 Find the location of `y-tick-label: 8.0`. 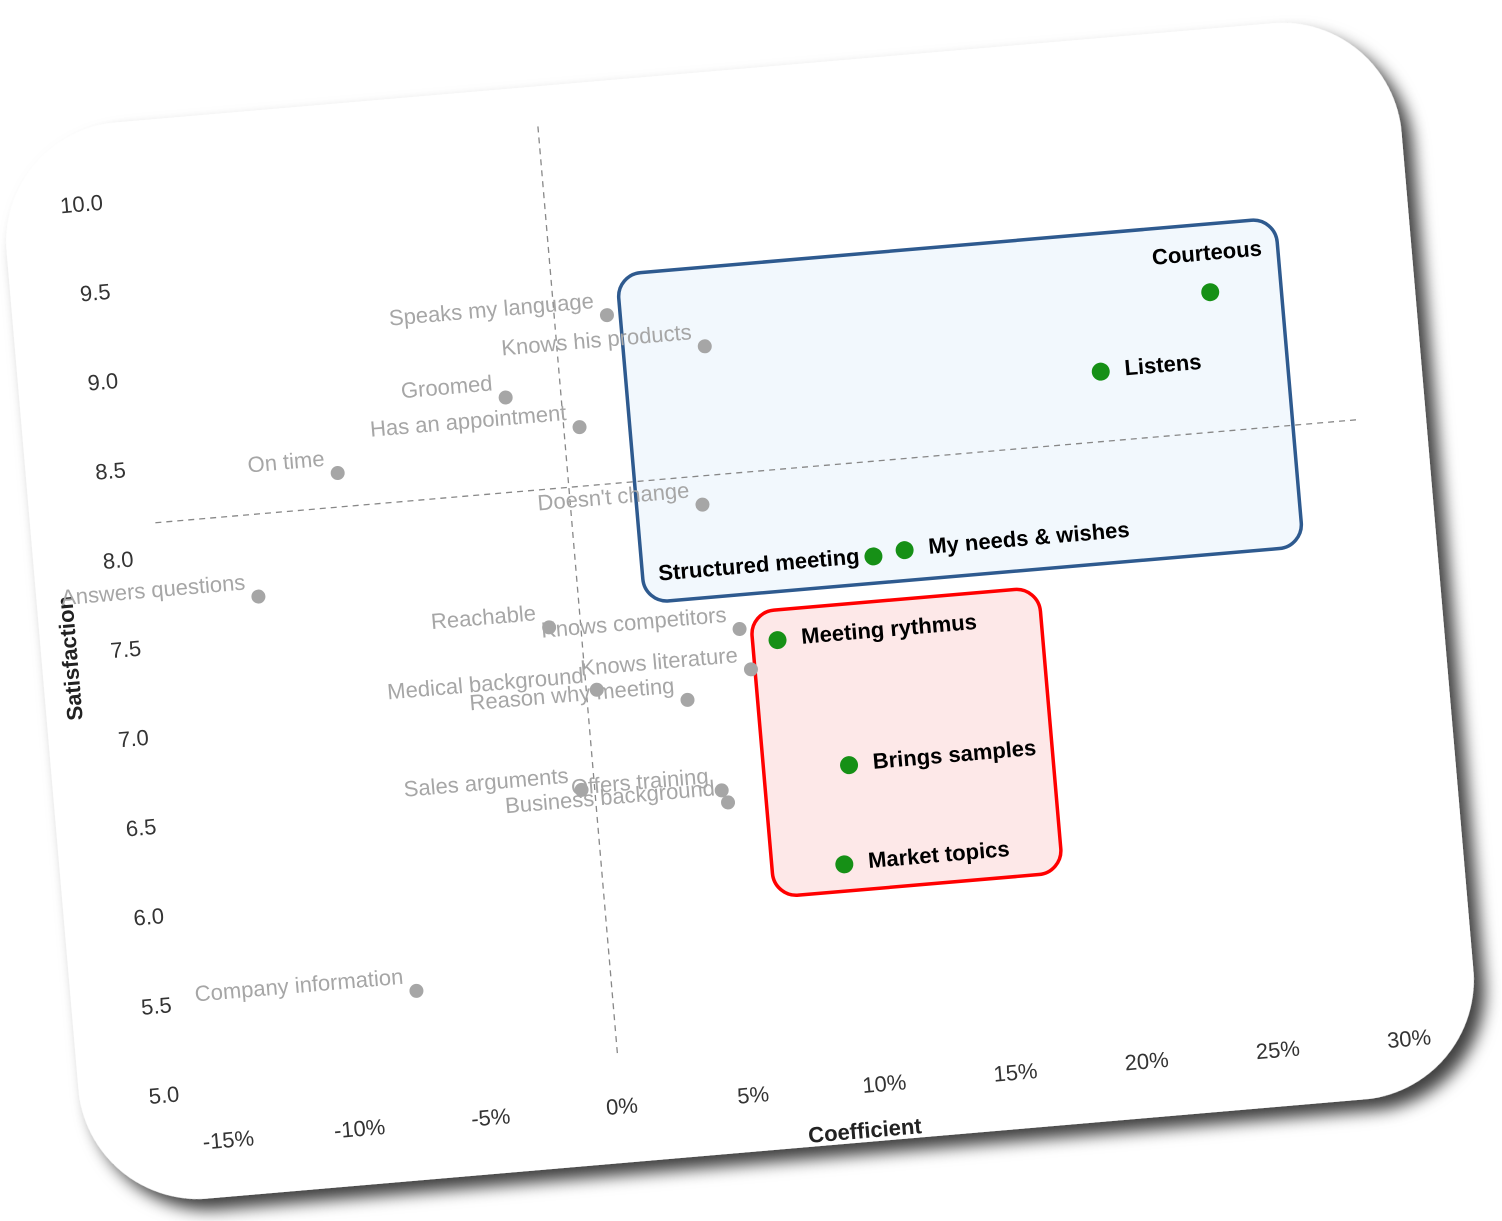

y-tick-label: 8.0 is located at coordinates (118, 560).